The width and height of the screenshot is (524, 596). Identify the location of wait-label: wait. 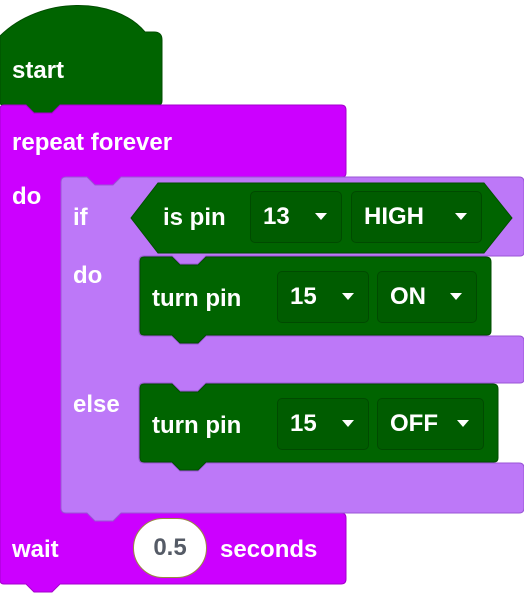
(35, 549).